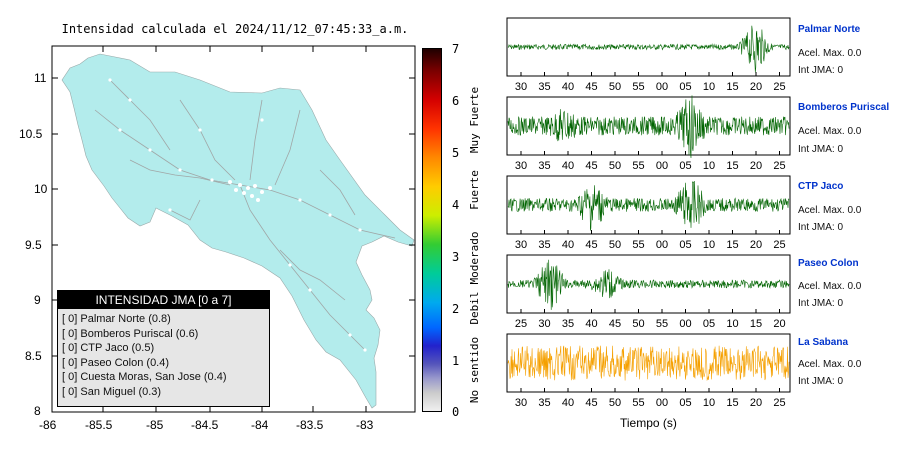 The height and width of the screenshot is (460, 910). What do you see at coordinates (112, 391) in the screenshot?
I see `legend-item: [ 0] San Miguel (0.3)` at bounding box center [112, 391].